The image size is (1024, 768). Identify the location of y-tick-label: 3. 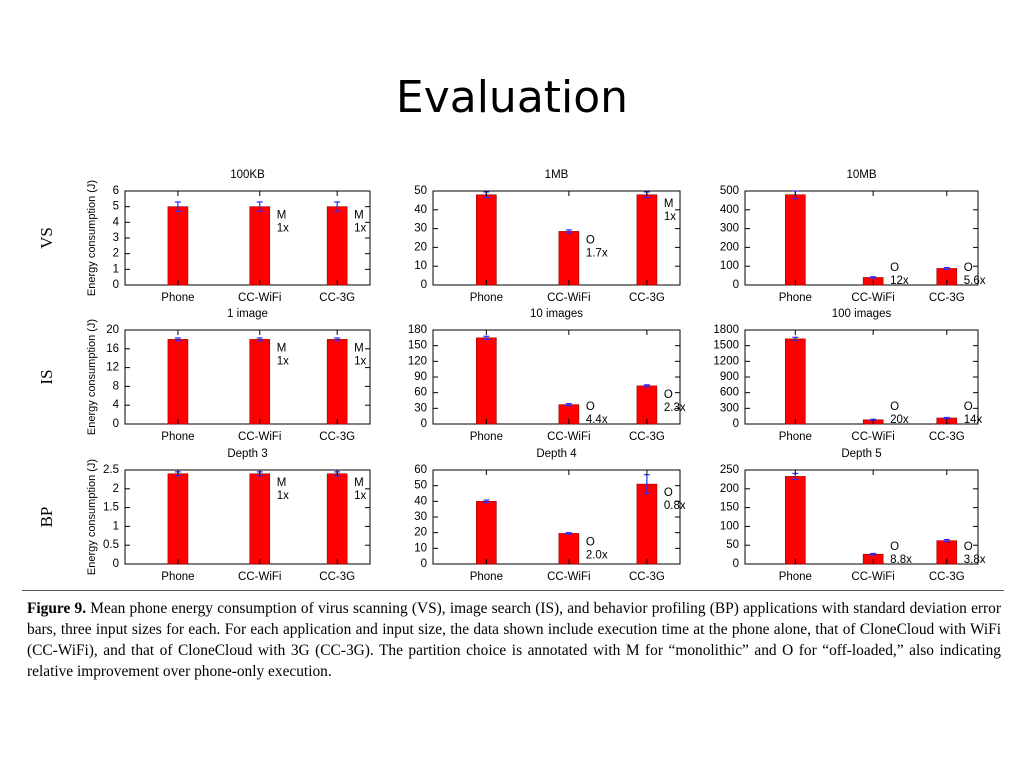
(116, 238).